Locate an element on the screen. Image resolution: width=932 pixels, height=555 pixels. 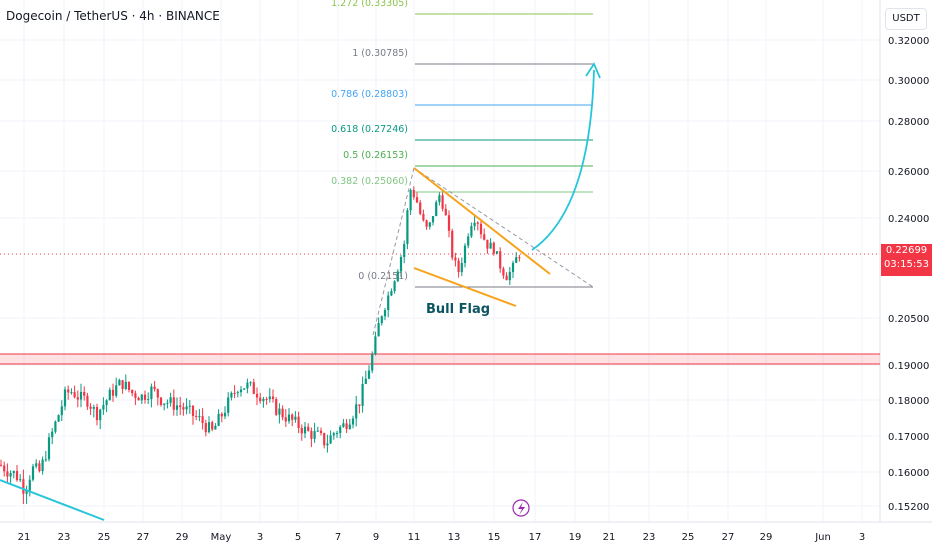
fib-diagonal-dashed is located at coordinates (393, 251).